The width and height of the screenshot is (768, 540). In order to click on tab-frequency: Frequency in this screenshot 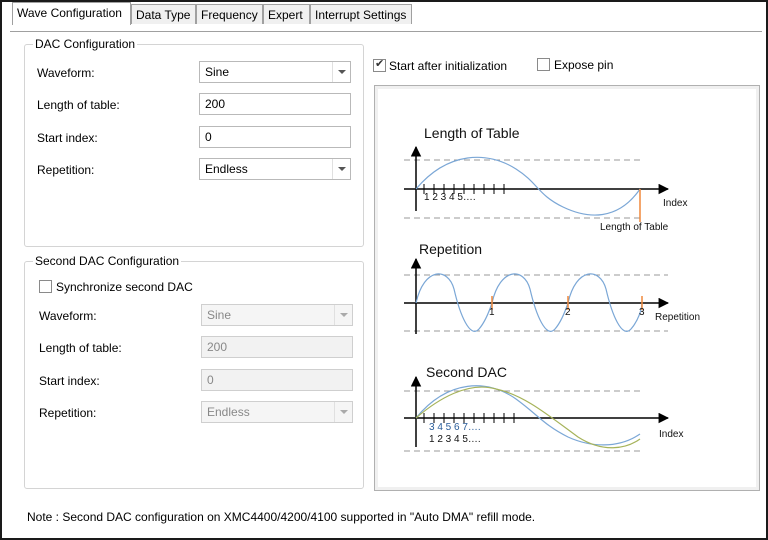, I will do `click(229, 14)`.